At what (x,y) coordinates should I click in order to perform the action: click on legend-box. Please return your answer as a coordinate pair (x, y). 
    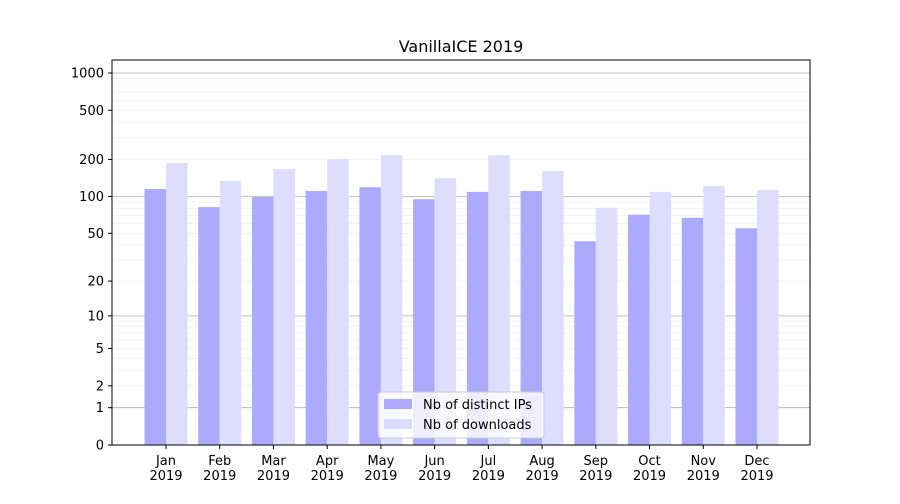
    Looking at the image, I should click on (461, 415).